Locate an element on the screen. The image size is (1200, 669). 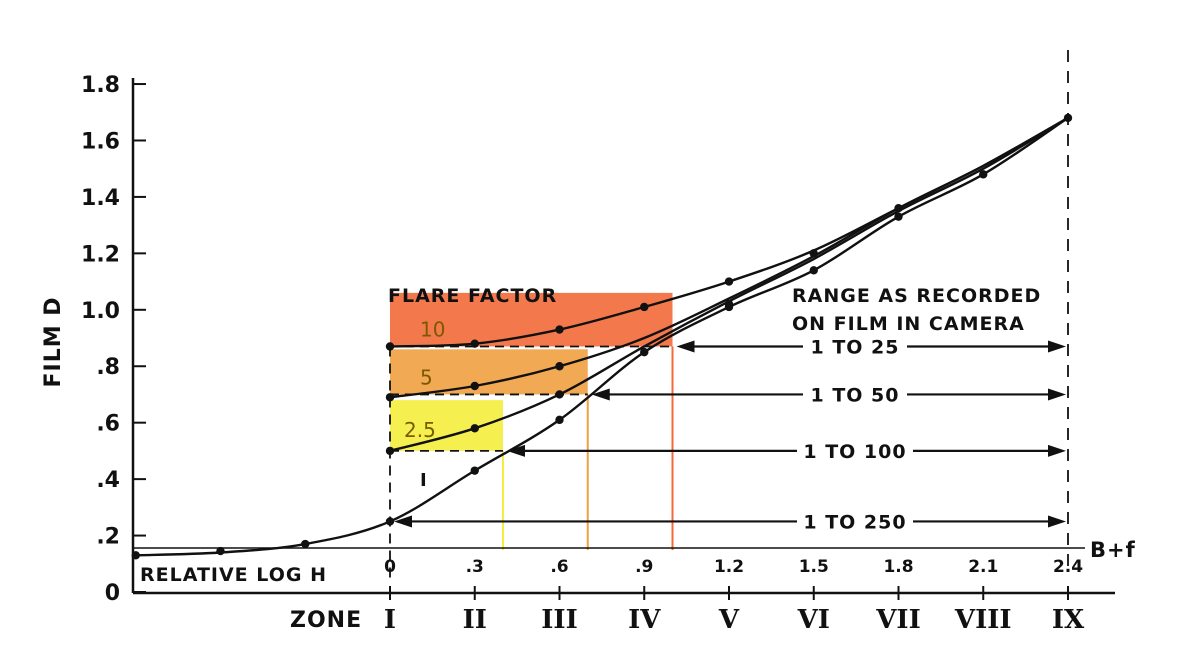
zone-label-VIII: VIII is located at coordinates (983, 620).